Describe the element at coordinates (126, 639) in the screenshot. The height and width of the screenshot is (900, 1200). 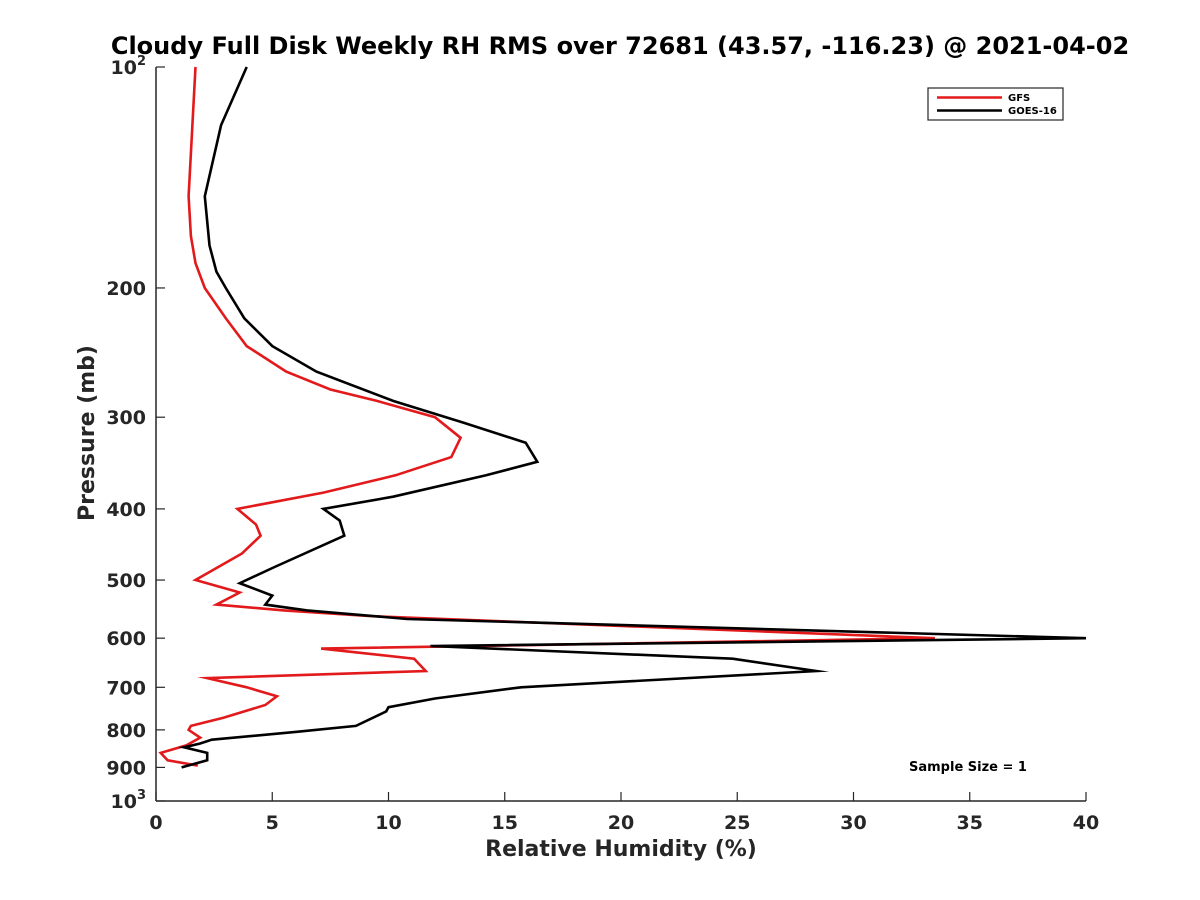
I see `y-tick-label: 600` at that location.